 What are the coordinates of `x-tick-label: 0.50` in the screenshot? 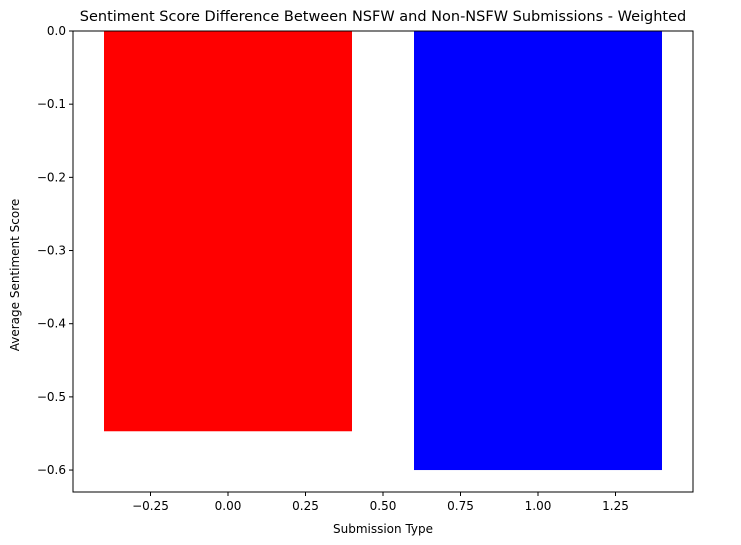 It's located at (383, 506).